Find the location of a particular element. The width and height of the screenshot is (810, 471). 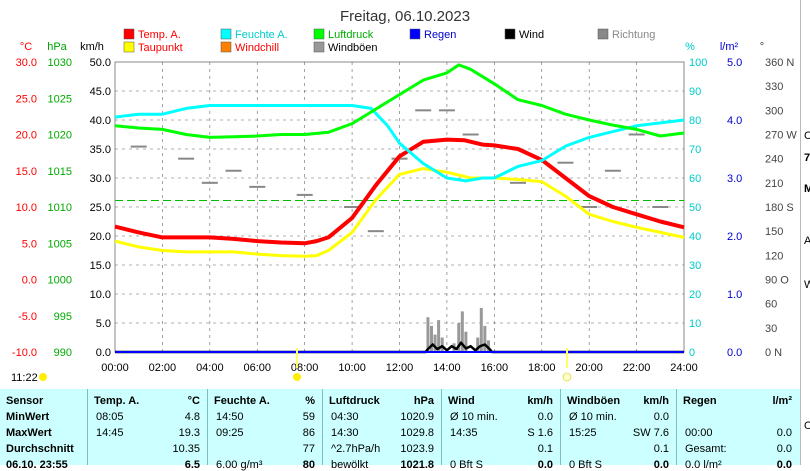

tick-label-hpa: 1015 is located at coordinates (60, 172).